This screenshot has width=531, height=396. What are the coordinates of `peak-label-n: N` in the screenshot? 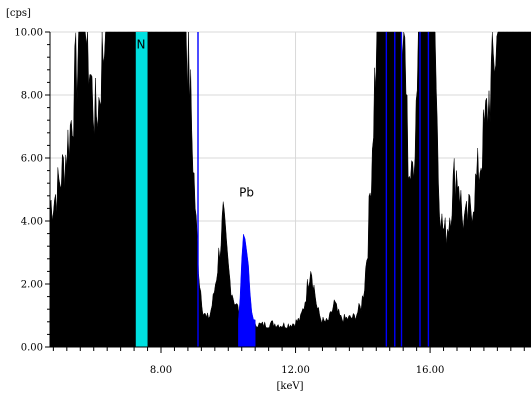 It's located at (141, 45).